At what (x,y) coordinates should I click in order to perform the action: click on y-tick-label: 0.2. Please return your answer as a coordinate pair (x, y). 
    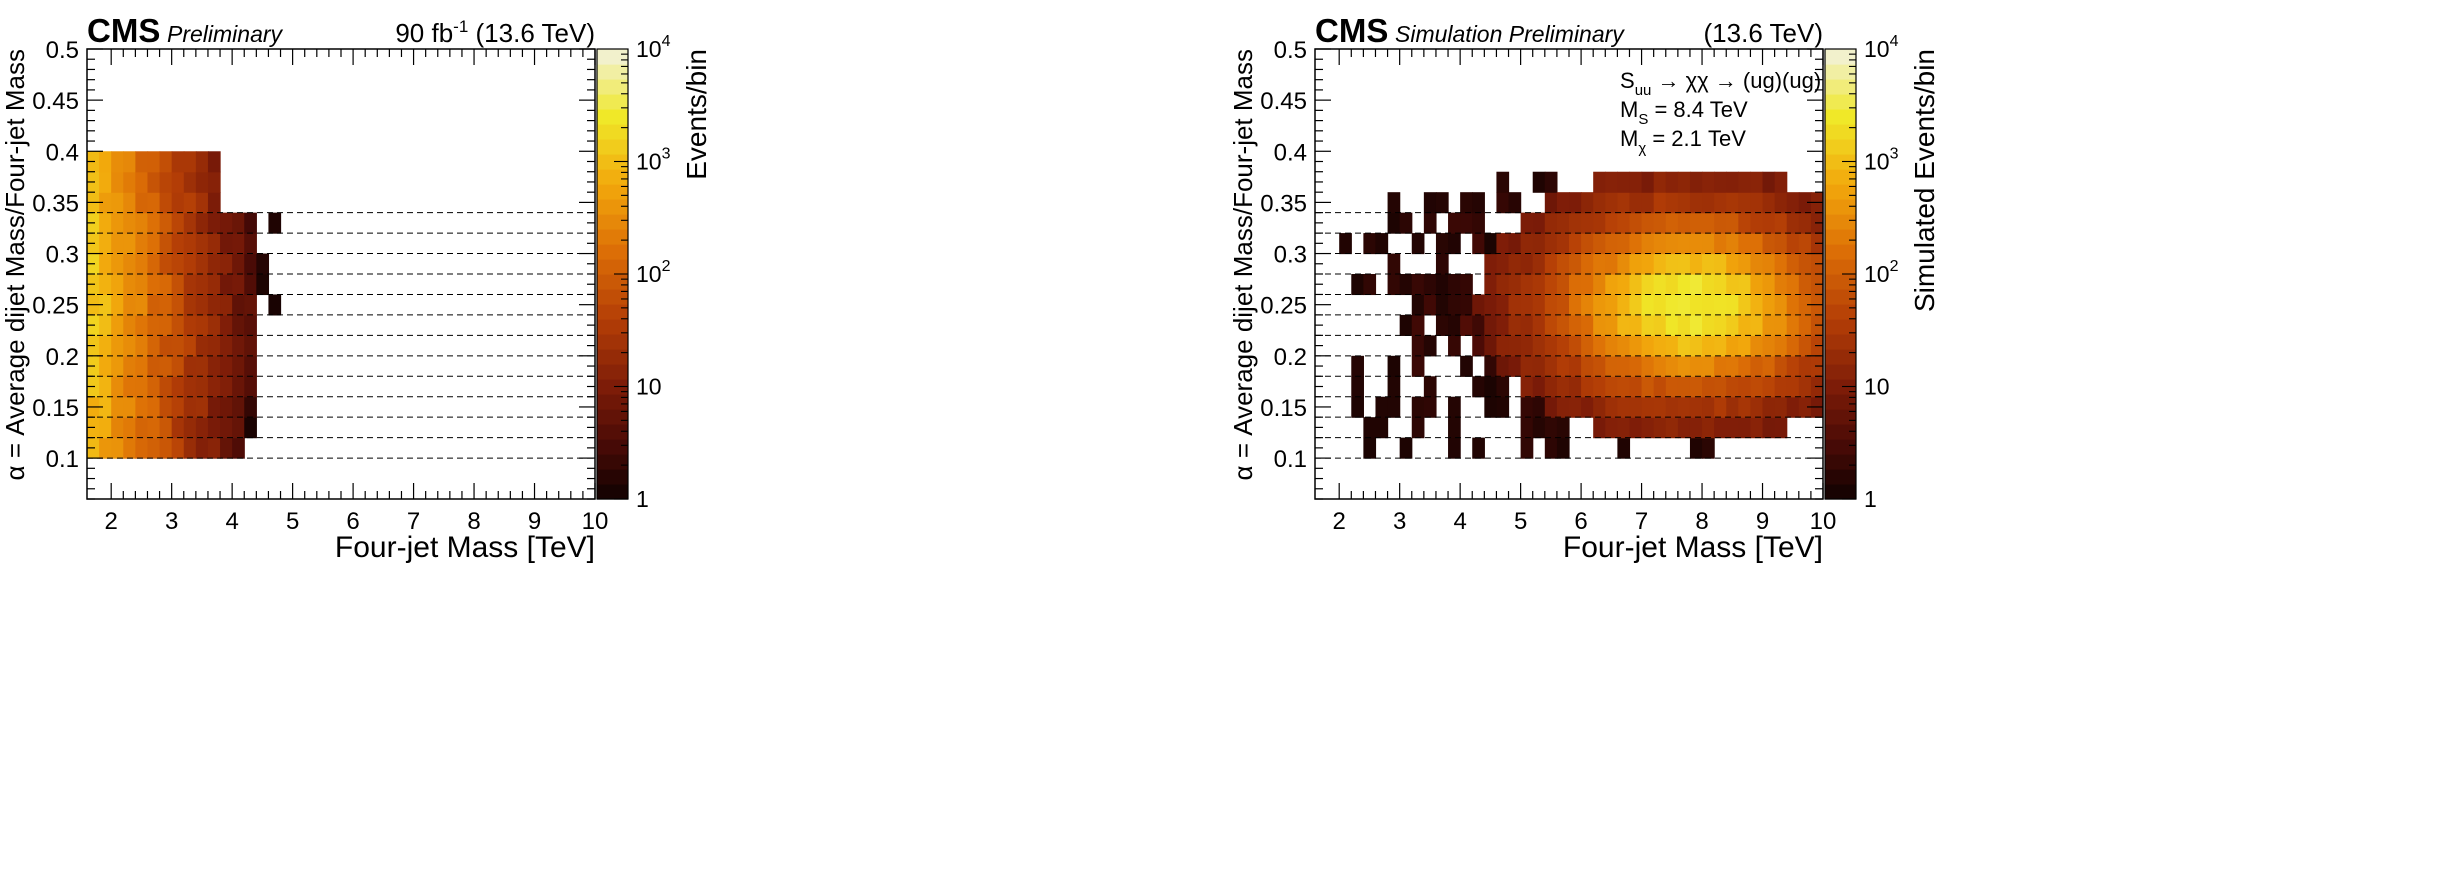
    Looking at the image, I should click on (62, 357).